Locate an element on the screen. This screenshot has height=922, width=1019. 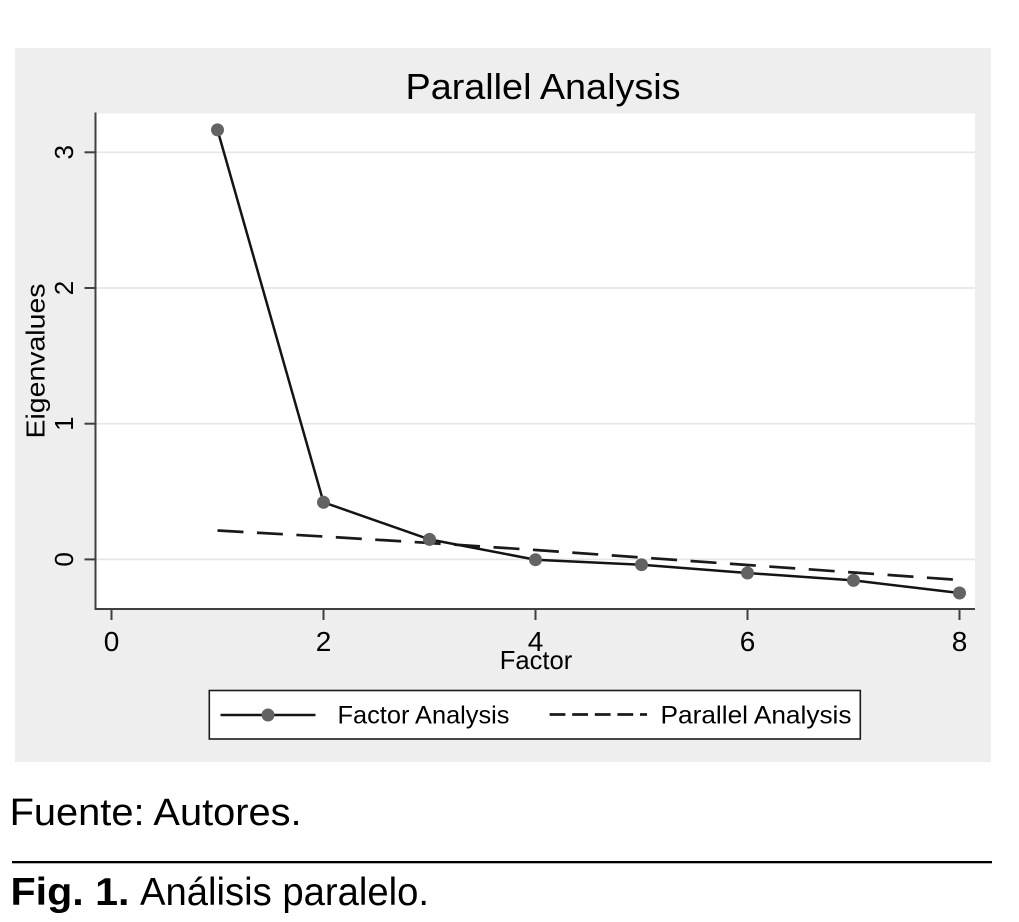
svg-text: Análisis paralelo. is located at coordinates (284, 892).